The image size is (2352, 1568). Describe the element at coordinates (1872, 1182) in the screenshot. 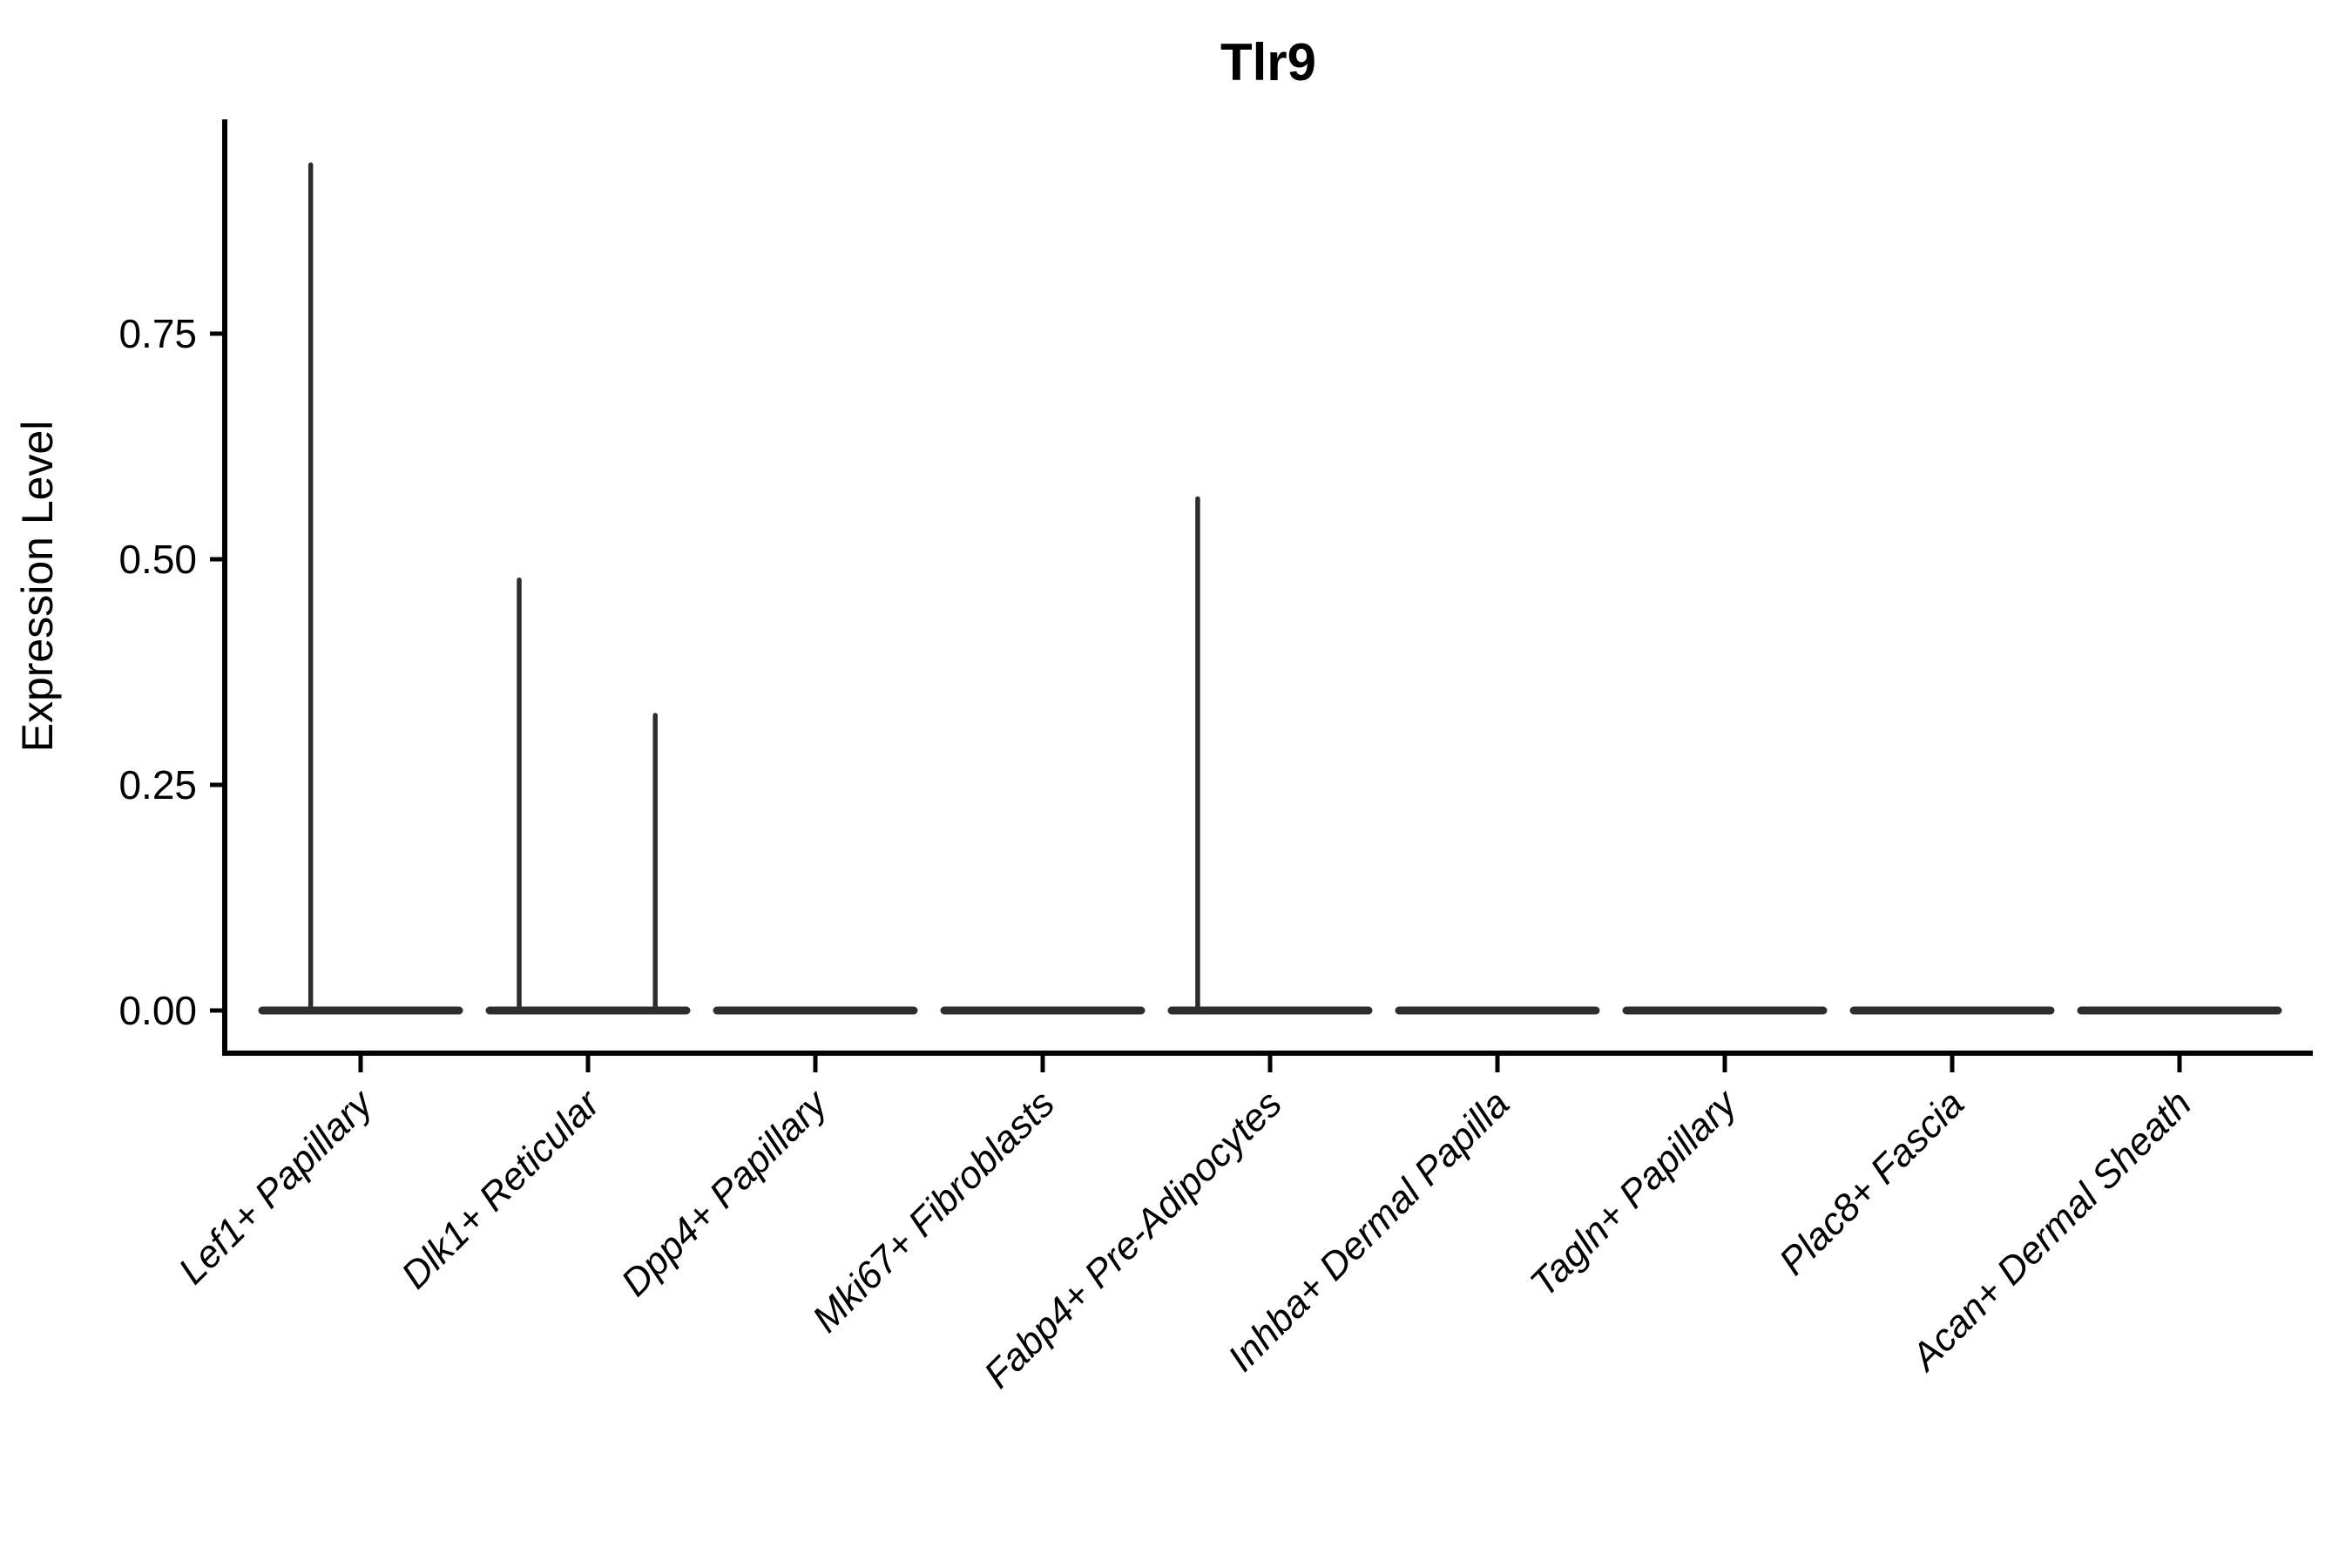

I see `x-tick-label: Plac8+ Fascia` at that location.